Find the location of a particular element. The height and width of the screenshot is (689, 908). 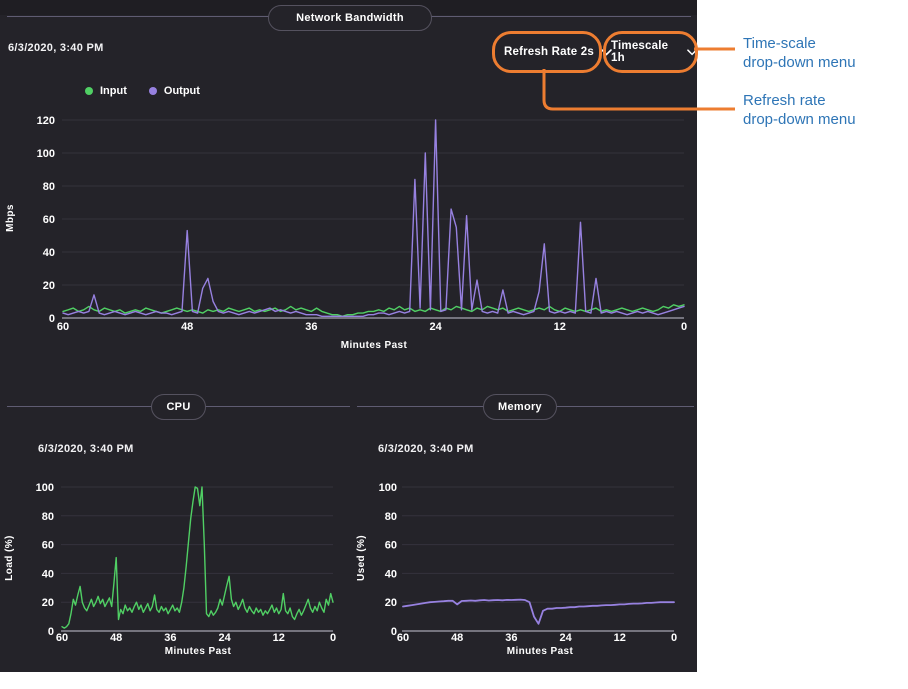

timescale-dropdown: Timescale 1h is located at coordinates (654, 52).